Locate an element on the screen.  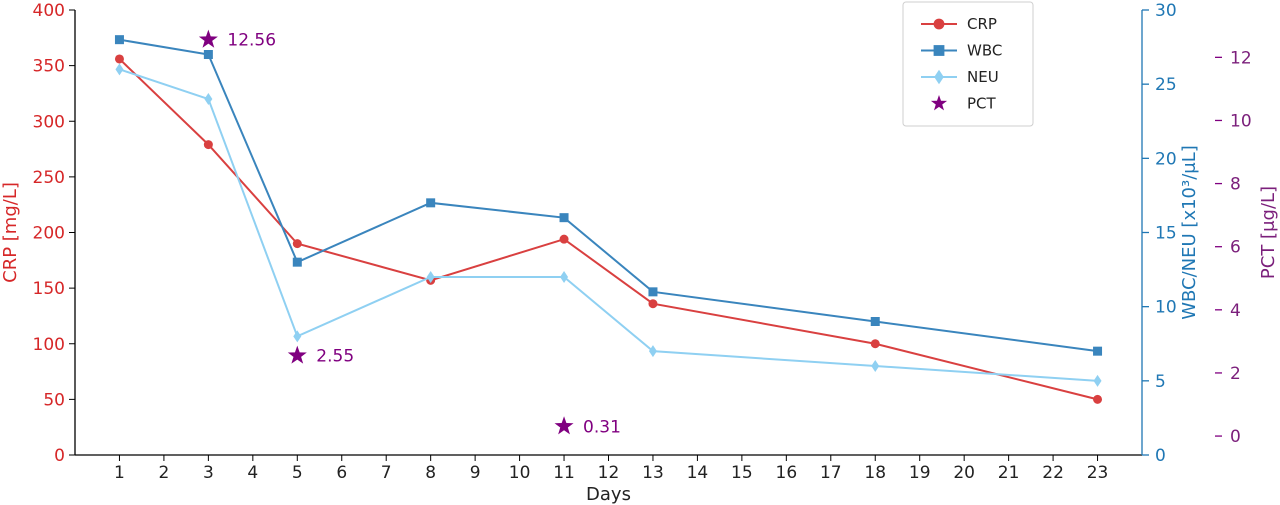
x-tick-label: 14 is located at coordinates (698, 473).